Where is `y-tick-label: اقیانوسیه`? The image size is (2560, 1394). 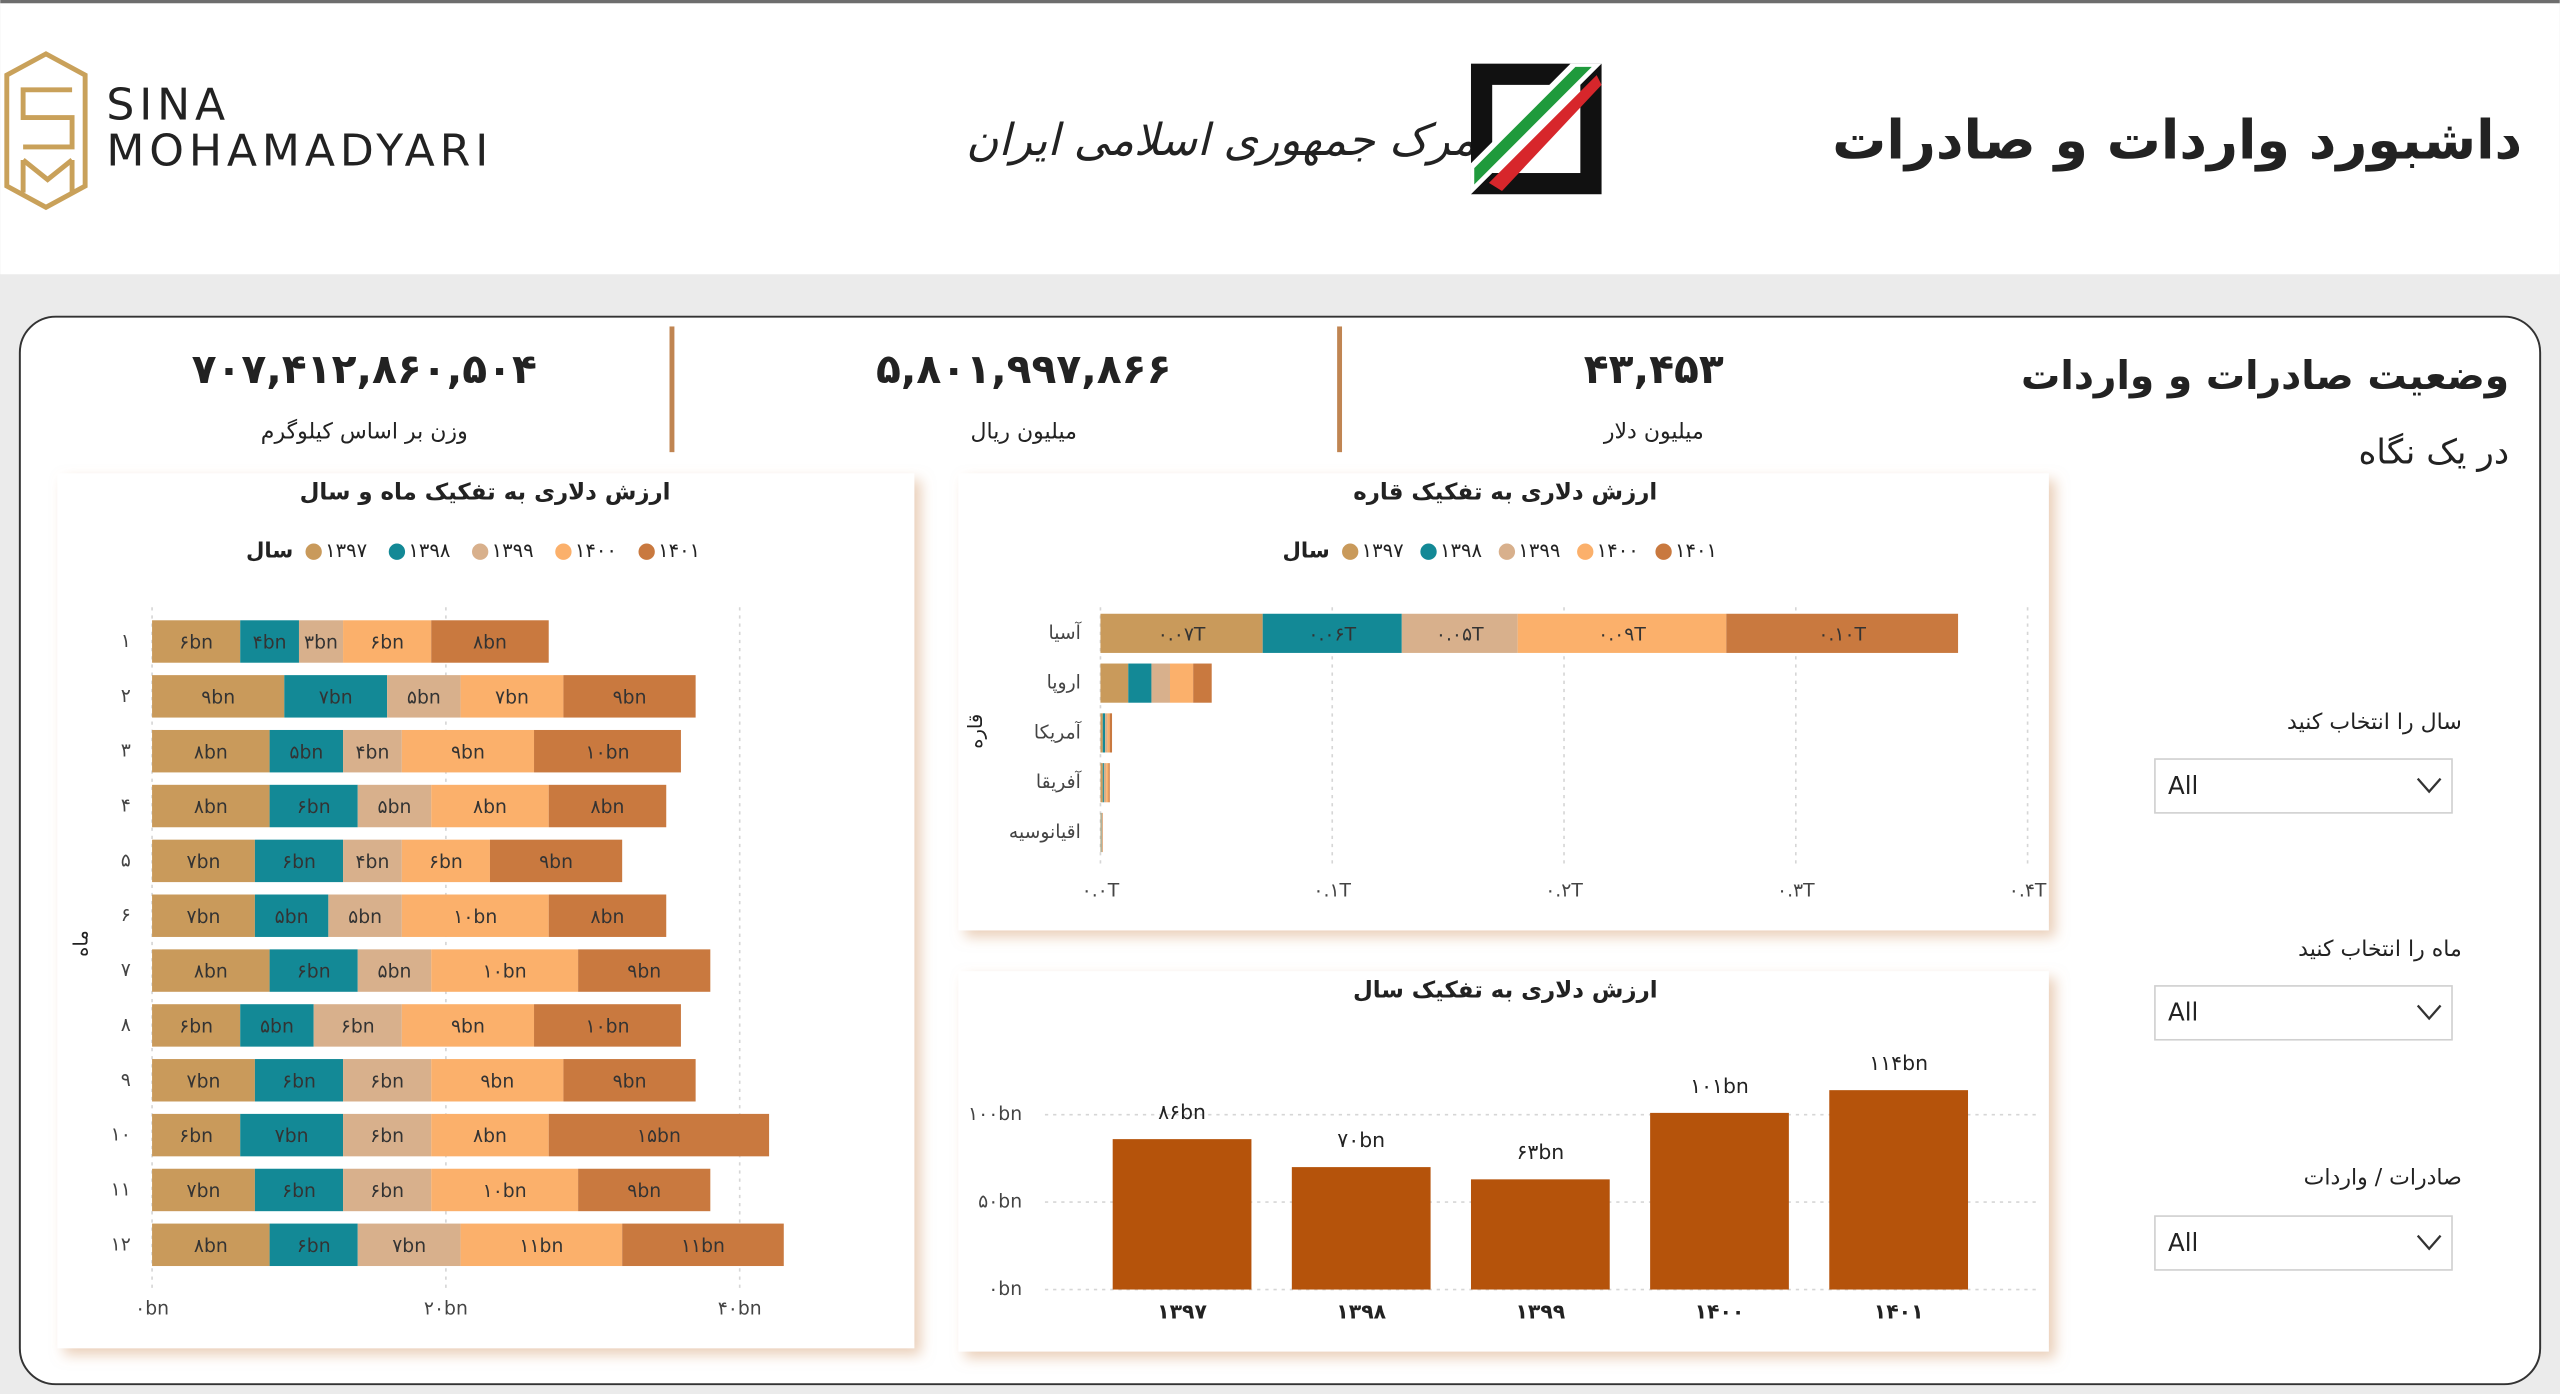
y-tick-label: اقیانوسیه is located at coordinates (1045, 832).